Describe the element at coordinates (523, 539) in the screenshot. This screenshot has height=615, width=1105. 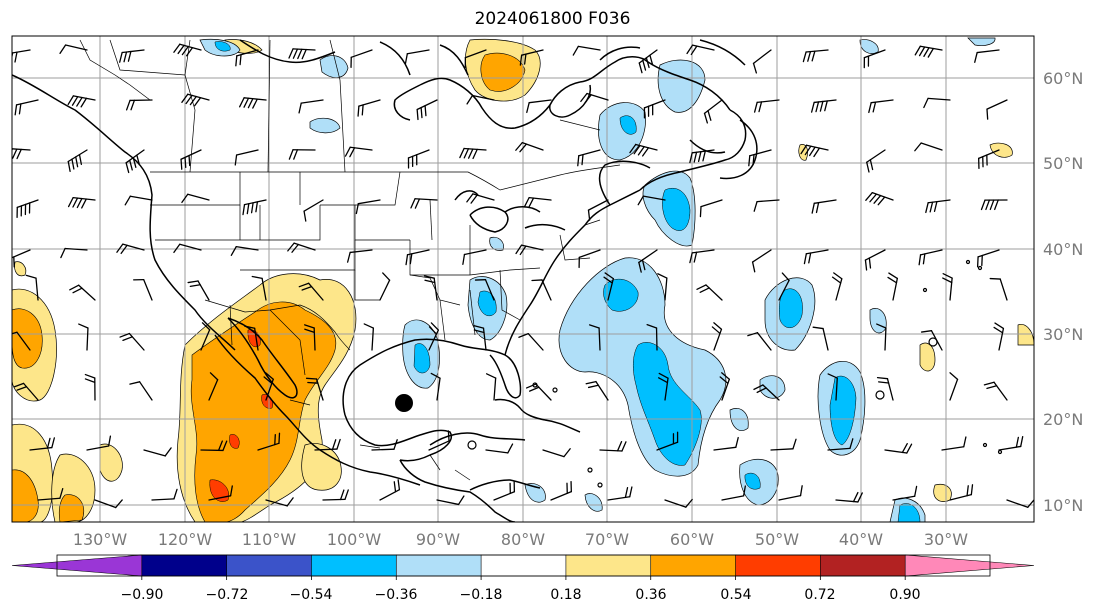
I see `lon-tick: 80°W` at that location.